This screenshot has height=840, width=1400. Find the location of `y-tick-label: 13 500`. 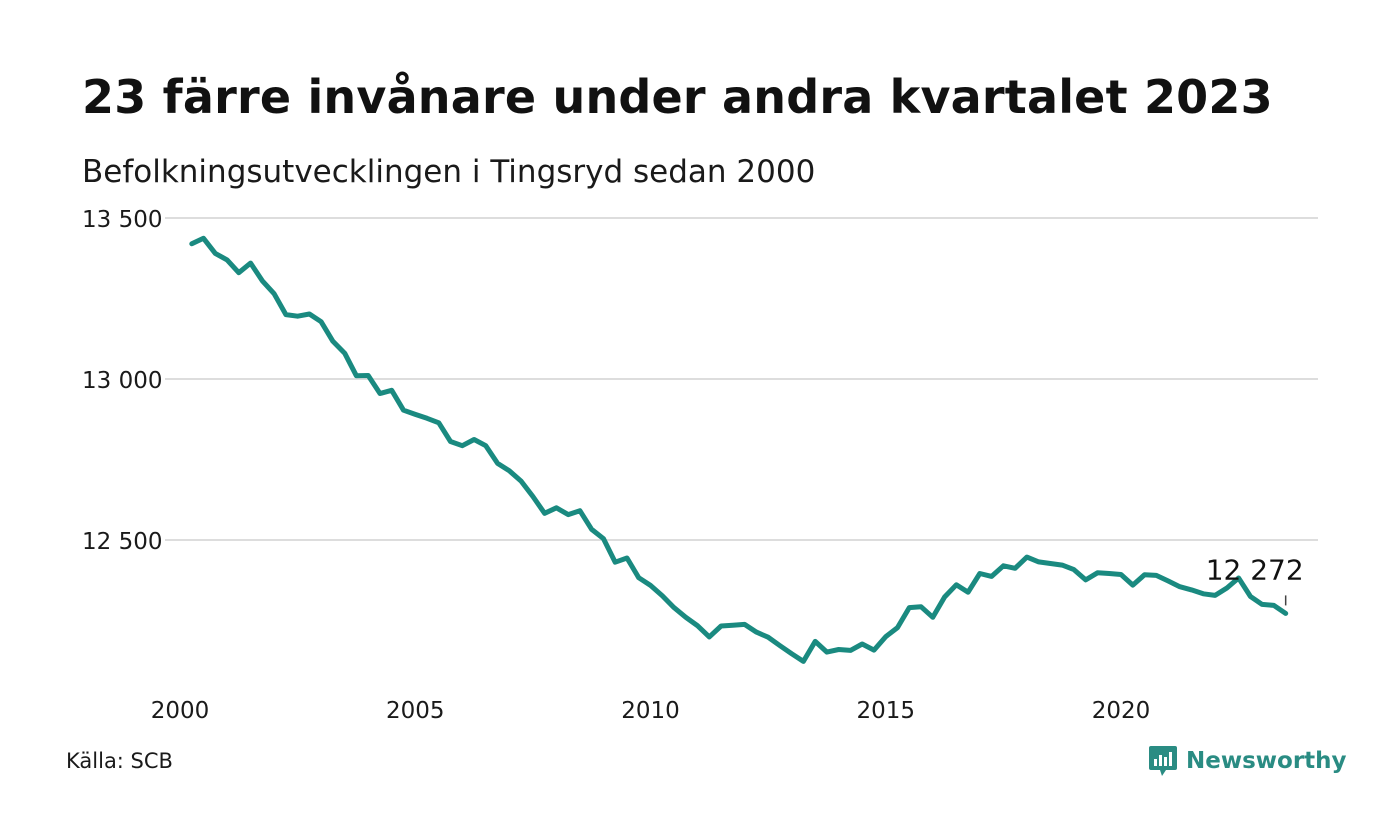

y-tick-label: 13 500 is located at coordinates (122, 220).